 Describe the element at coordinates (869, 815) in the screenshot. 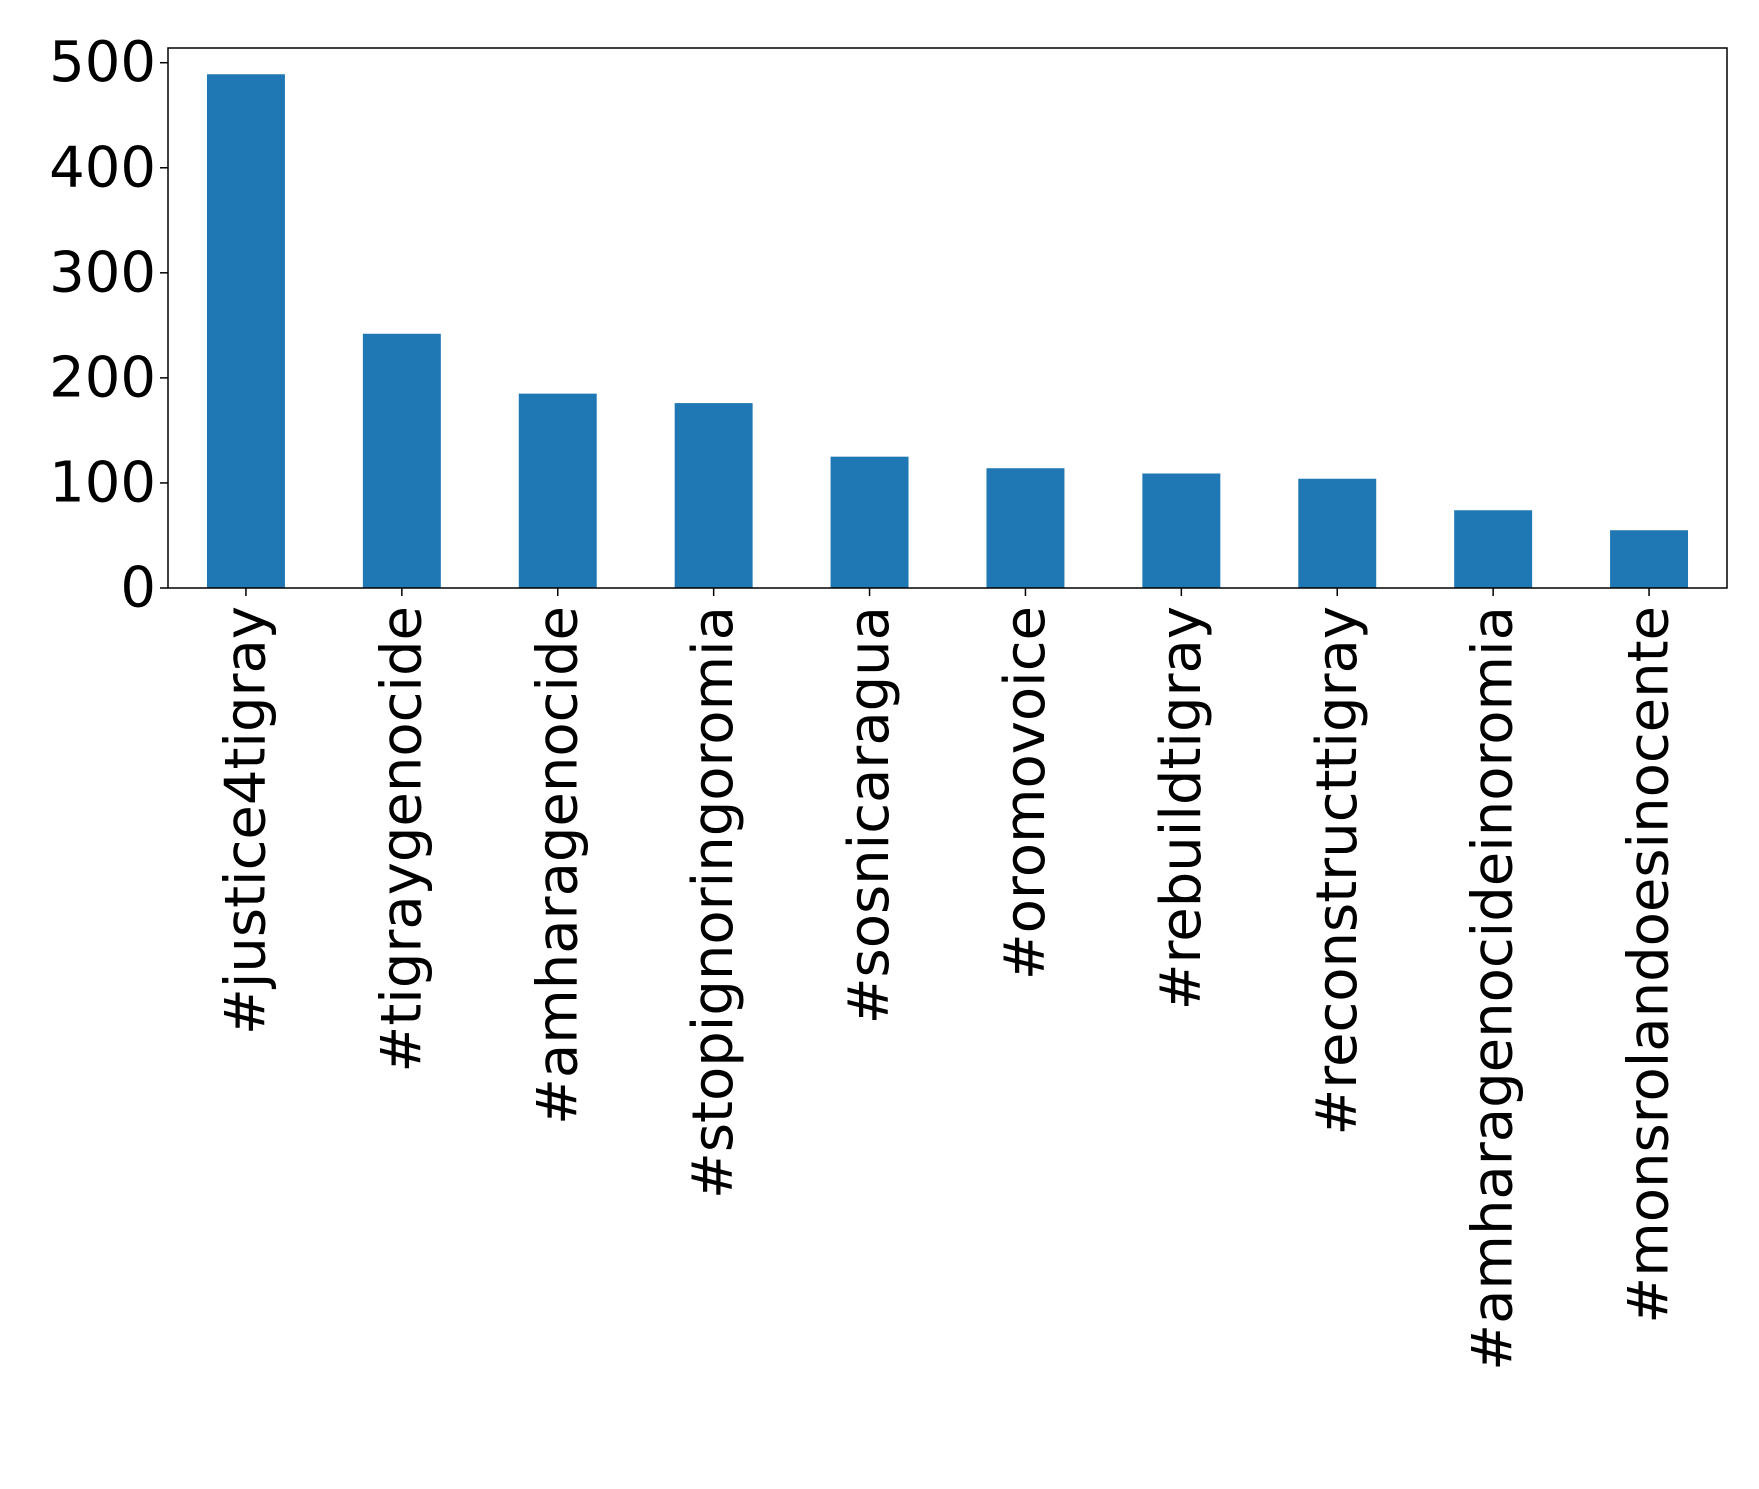

I see `x-tick-label: #sosnicaragua` at that location.